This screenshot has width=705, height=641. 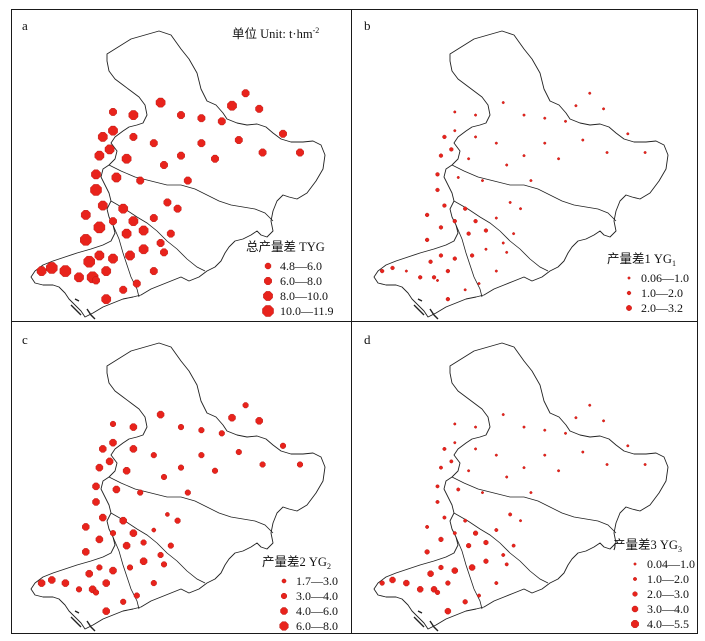 What do you see at coordinates (513, 196) in the screenshot?
I see `panel-b-points` at bounding box center [513, 196].